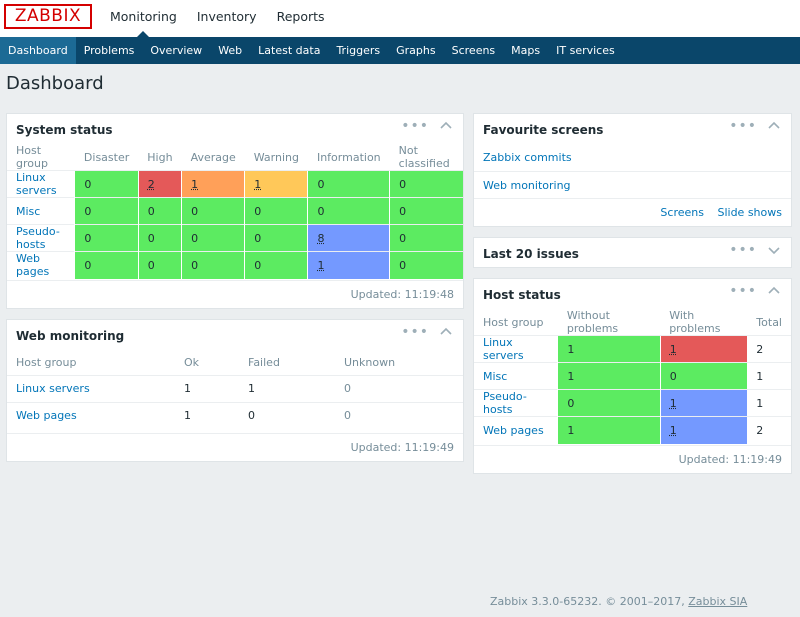  Describe the element at coordinates (416, 50) in the screenshot. I see `sub-menu-graphs: Graphs` at that location.